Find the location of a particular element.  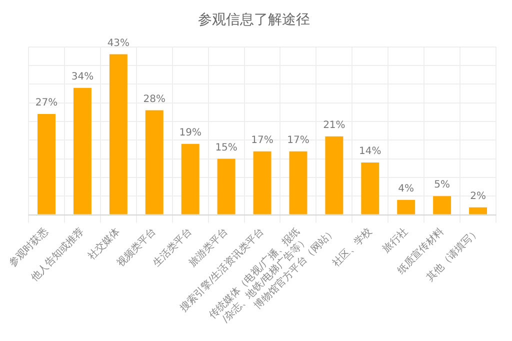

data-label: 15% is located at coordinates (226, 148).